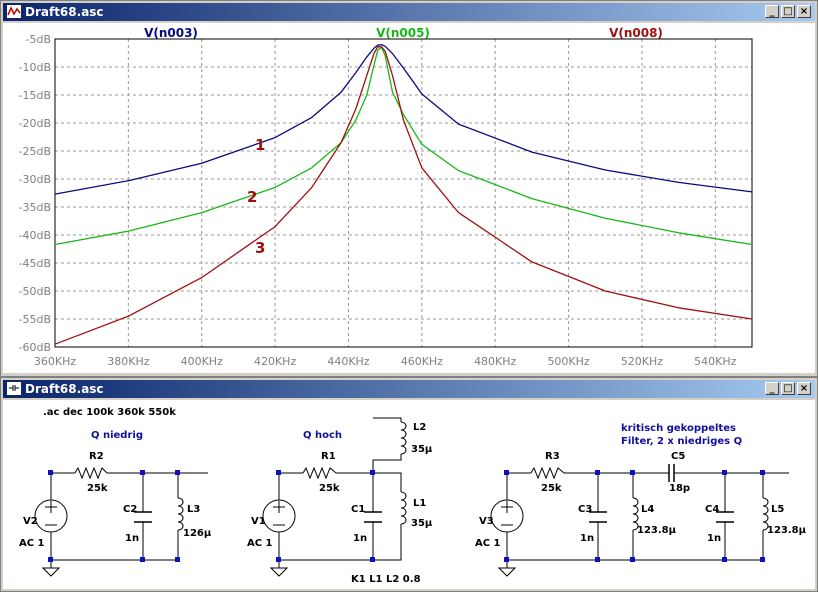 The image size is (818, 592). I want to click on x-tick-label: 540KHz, so click(715, 361).